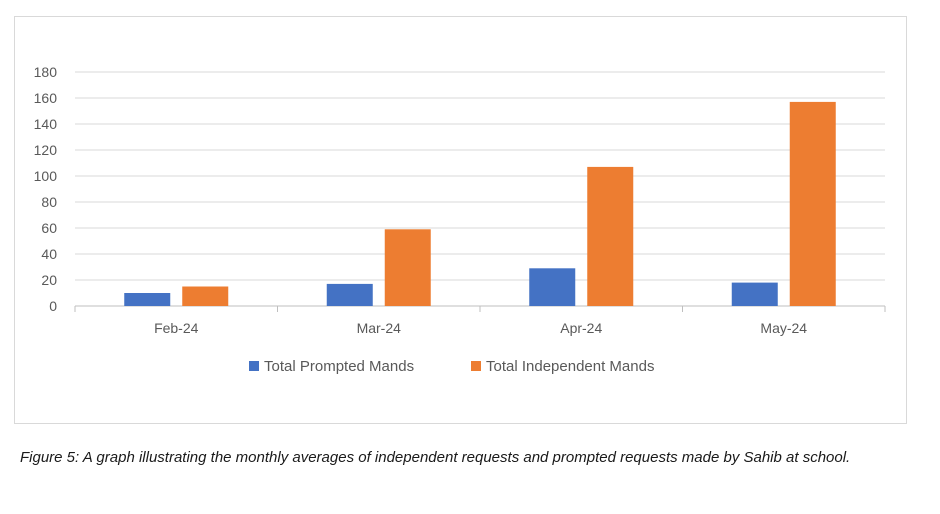  I want to click on y-tick-label: 140, so click(46, 124).